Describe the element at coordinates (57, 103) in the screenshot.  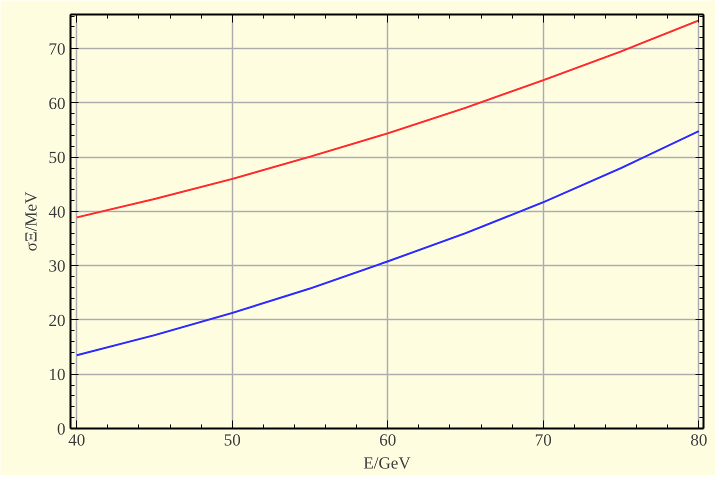
I see `y-tick-label: 60` at that location.